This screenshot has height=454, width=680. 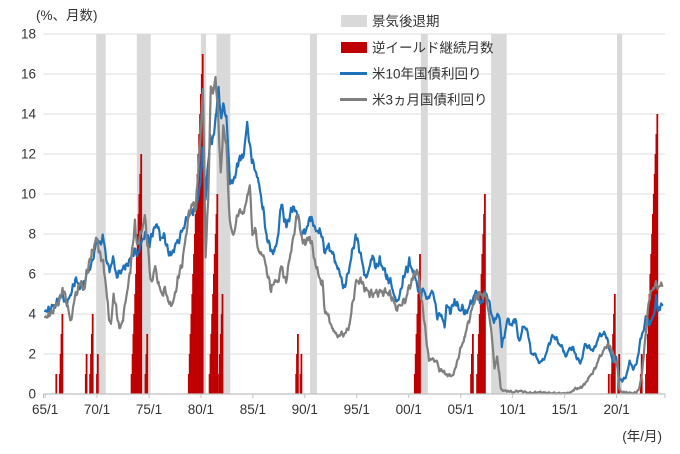 What do you see at coordinates (28, 74) in the screenshot?
I see `y-tick-label: 16` at bounding box center [28, 74].